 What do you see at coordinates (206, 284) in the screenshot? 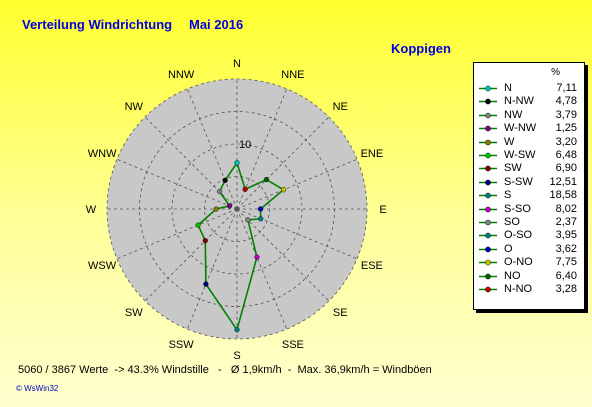
I see `data-point-s-sw` at bounding box center [206, 284].